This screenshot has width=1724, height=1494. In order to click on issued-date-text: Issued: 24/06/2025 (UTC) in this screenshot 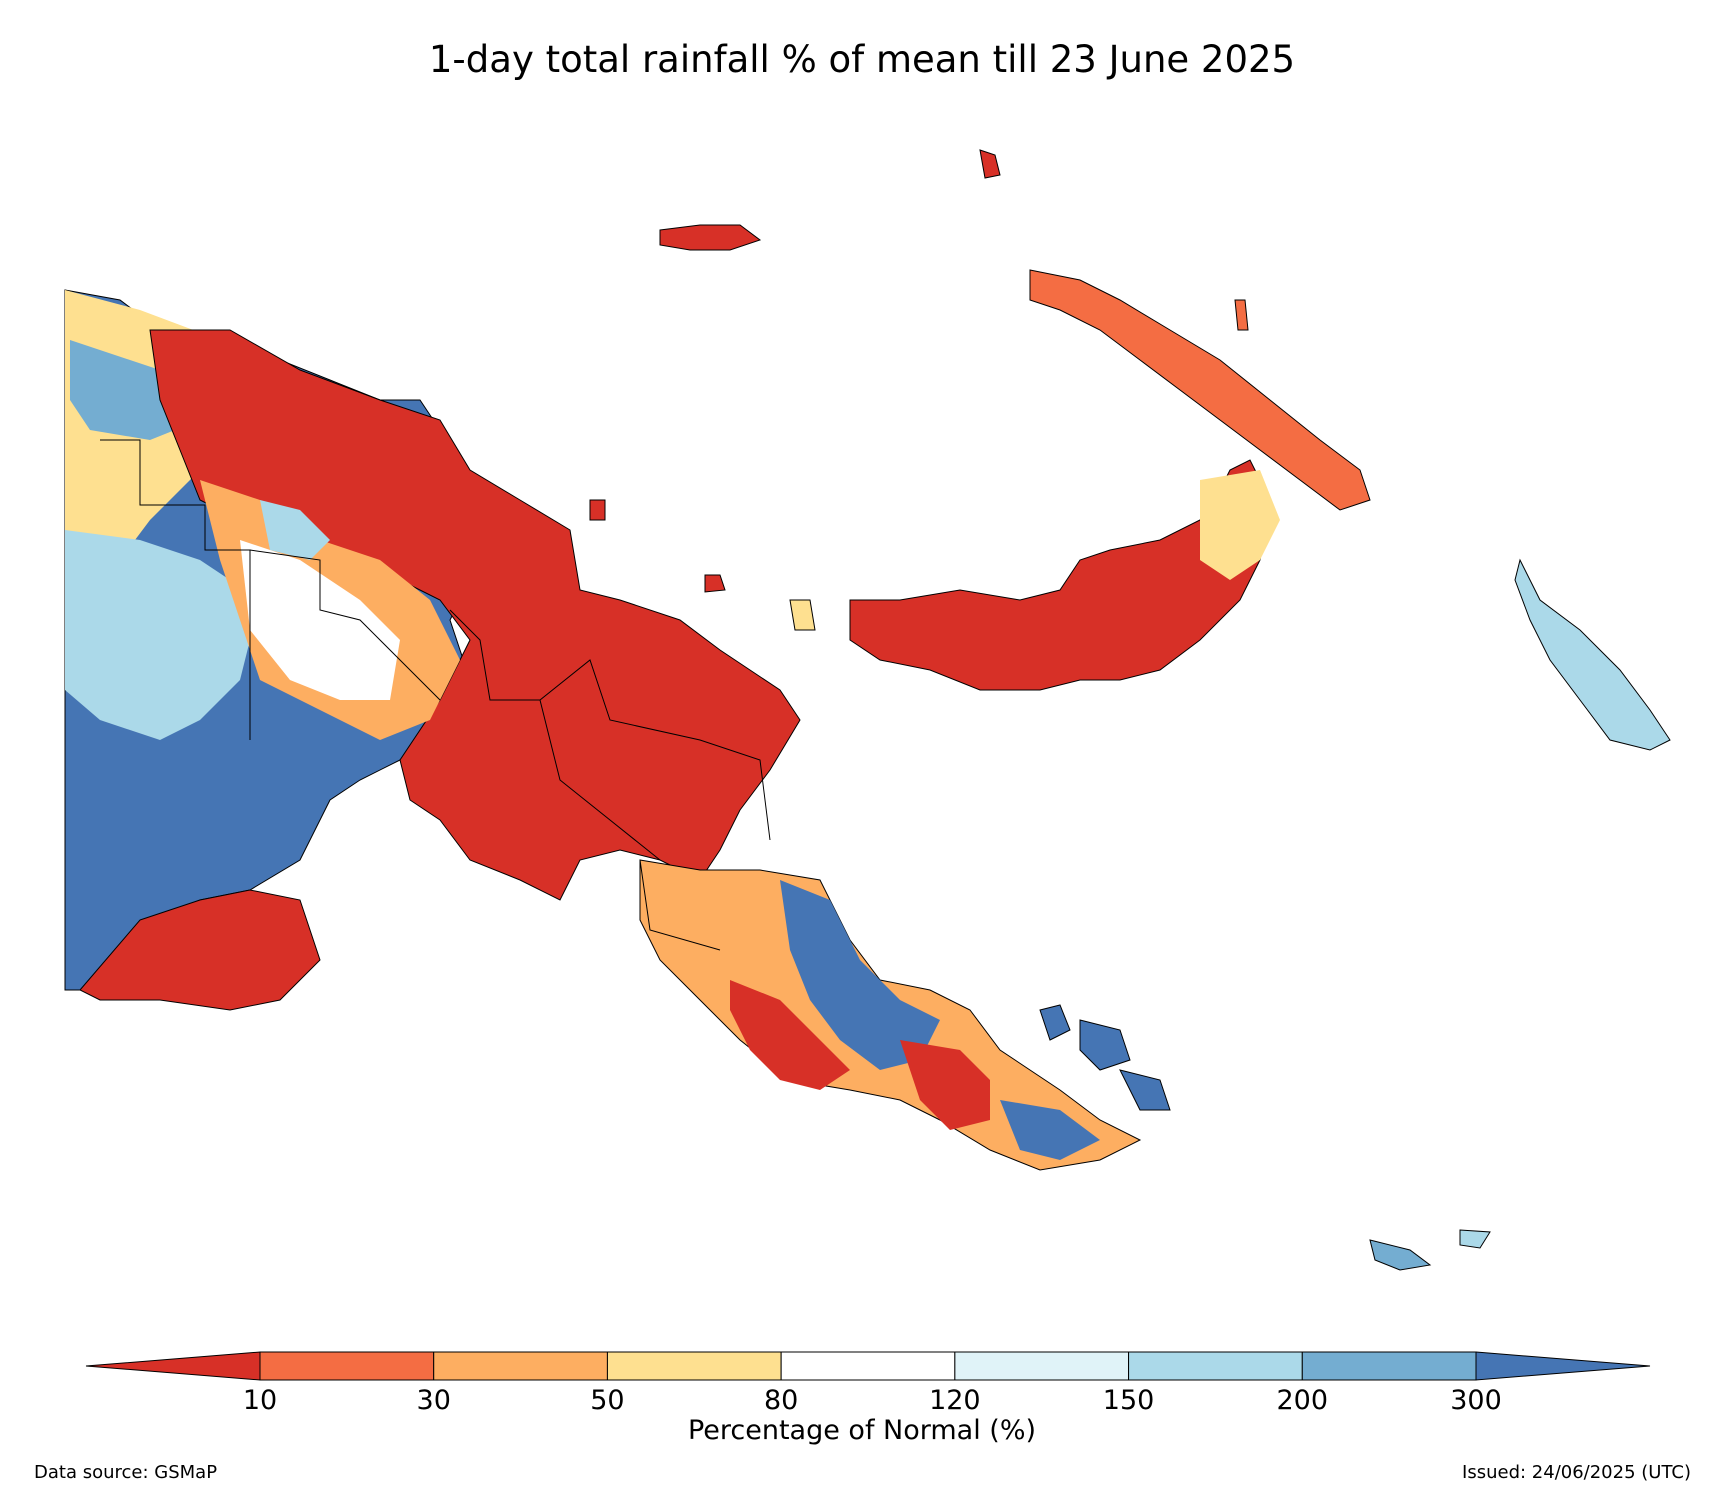, I will do `click(1576, 1472)`.